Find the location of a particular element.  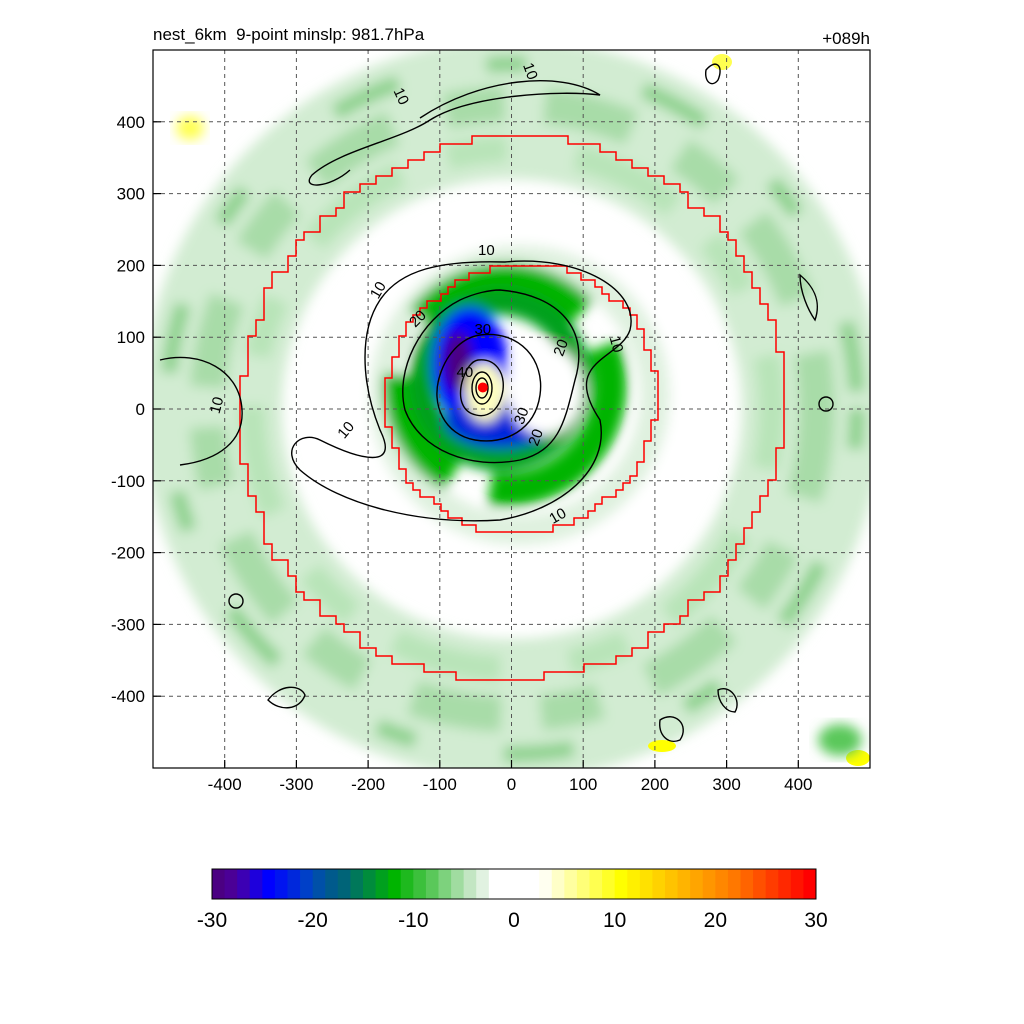

contour-small-se is located at coordinates (727, 700).